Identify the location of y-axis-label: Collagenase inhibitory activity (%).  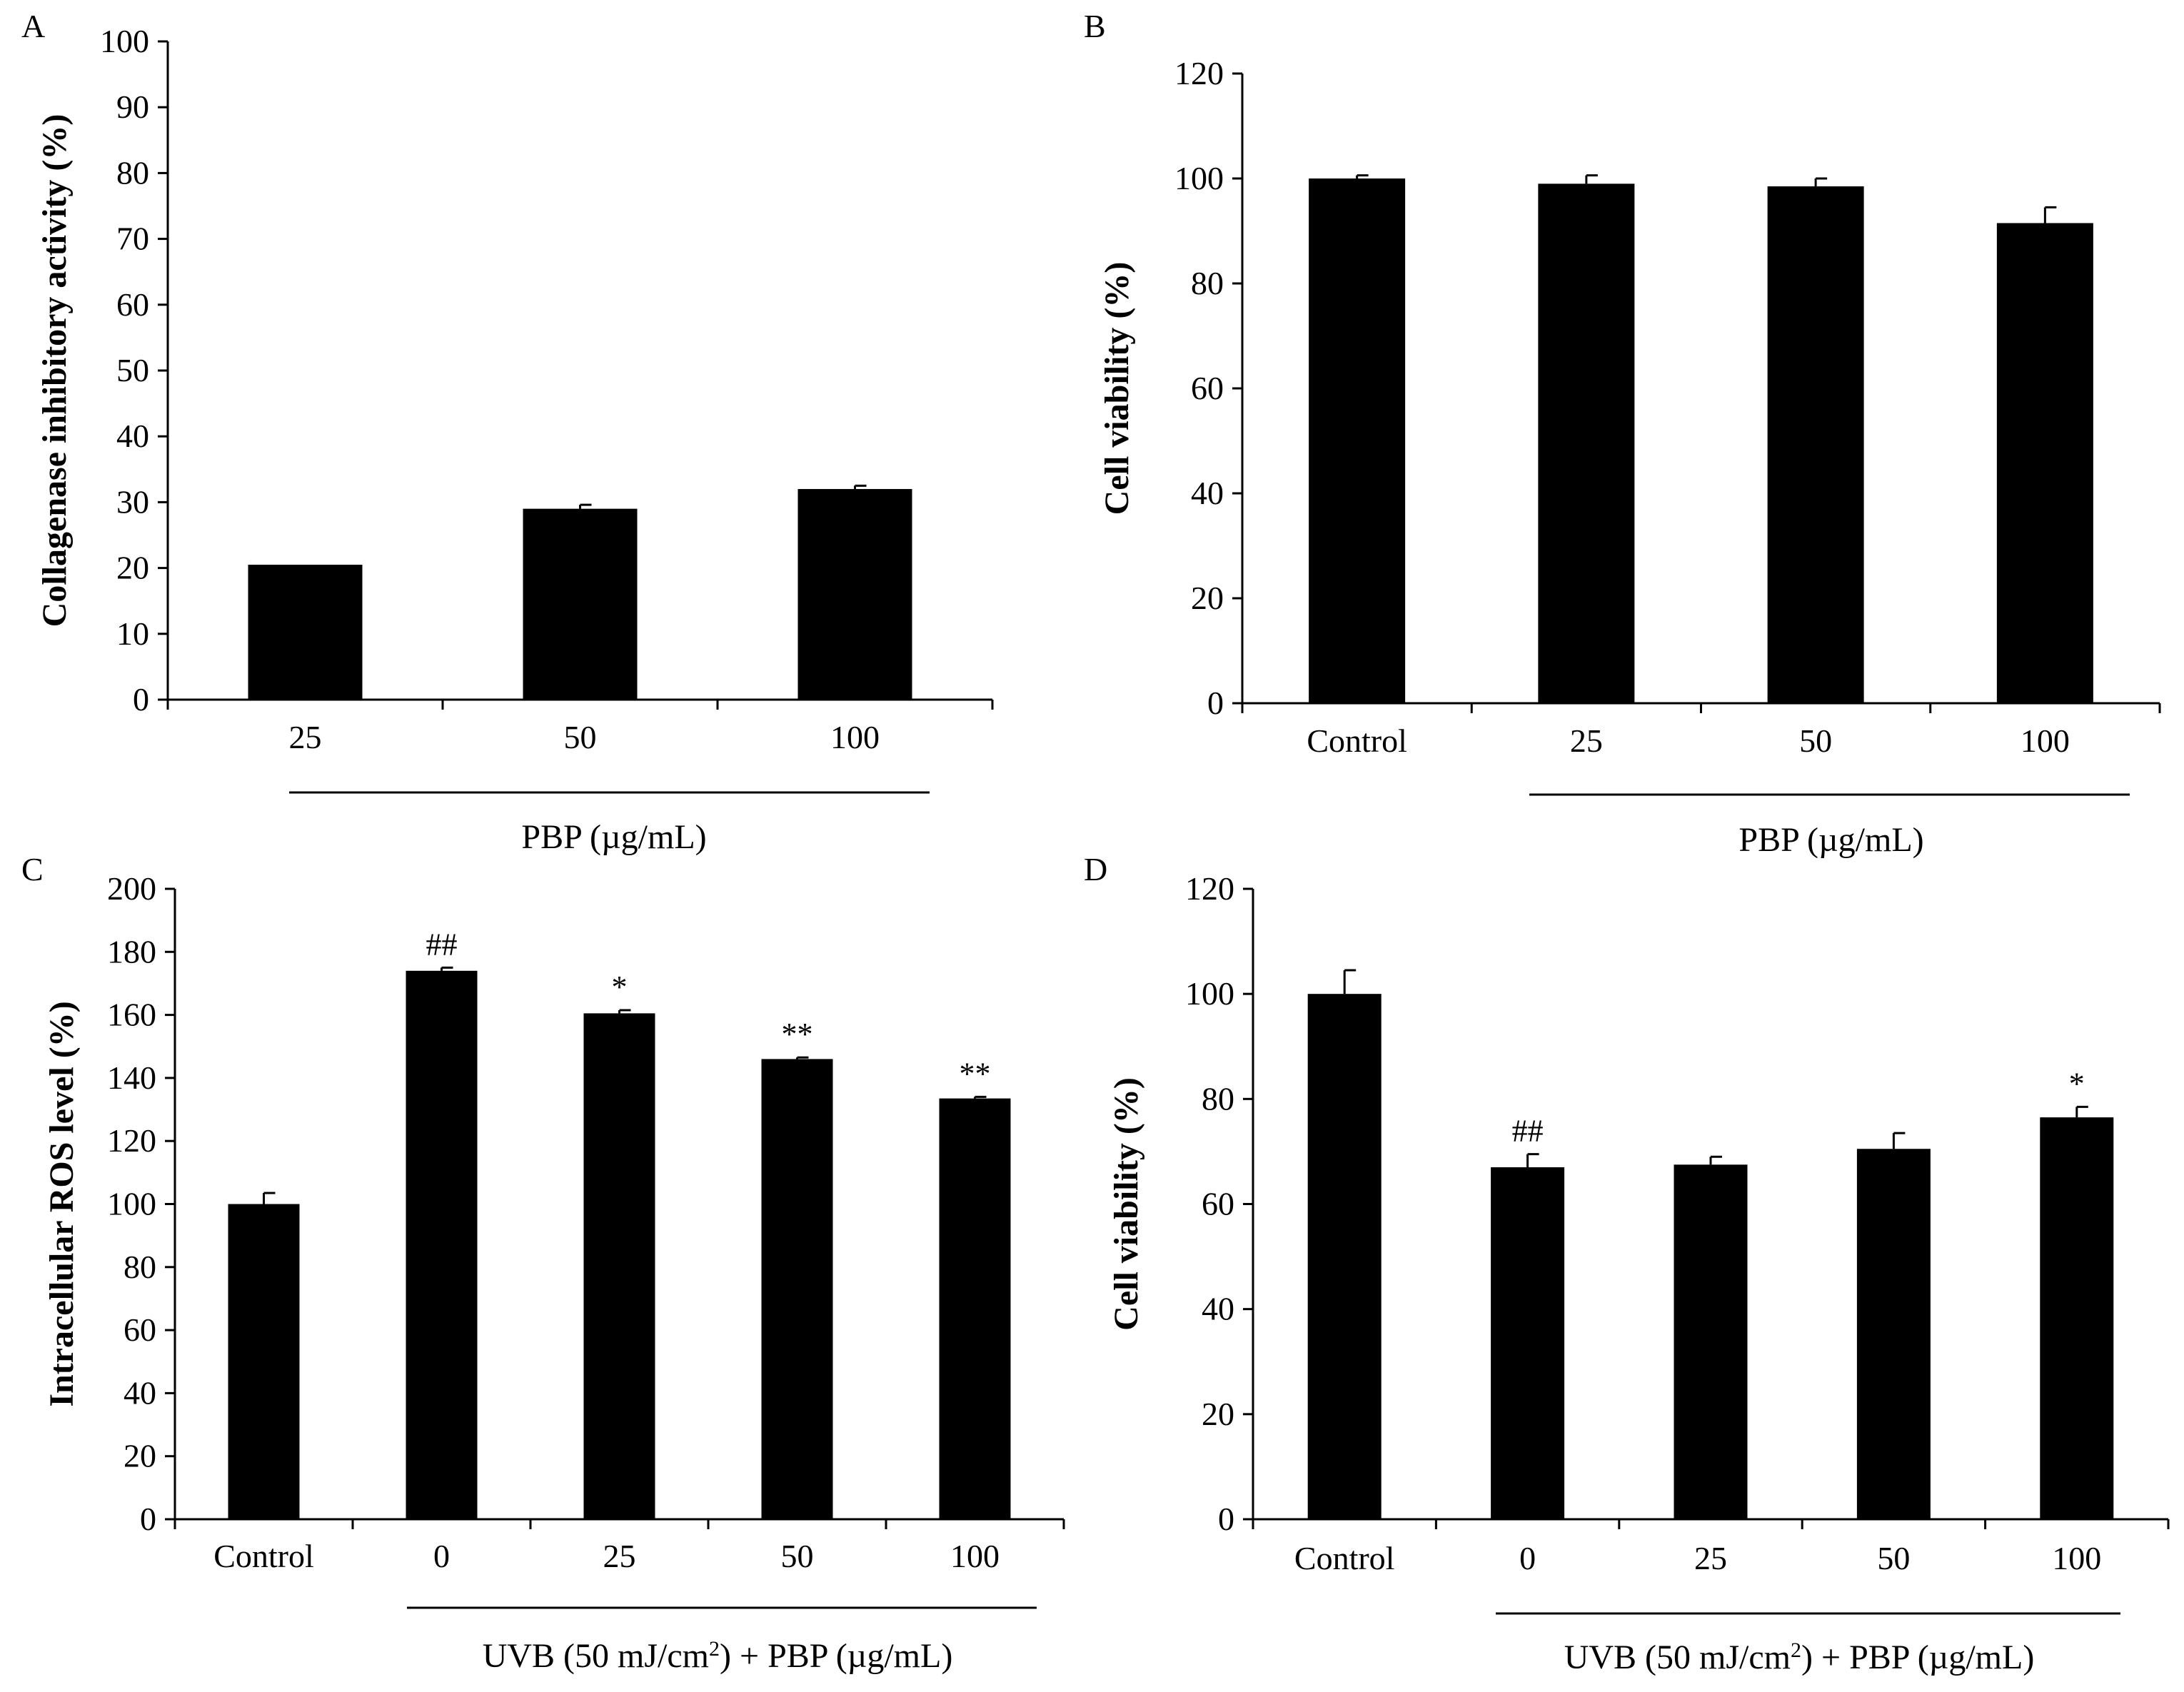
(55, 371).